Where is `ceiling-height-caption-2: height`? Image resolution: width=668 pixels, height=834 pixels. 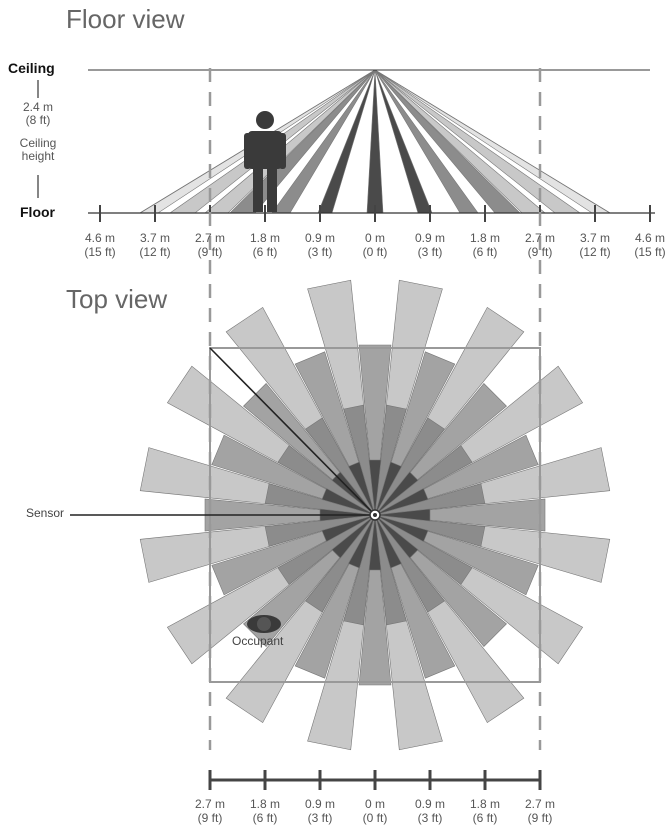 ceiling-height-caption-2: height is located at coordinates (38, 156).